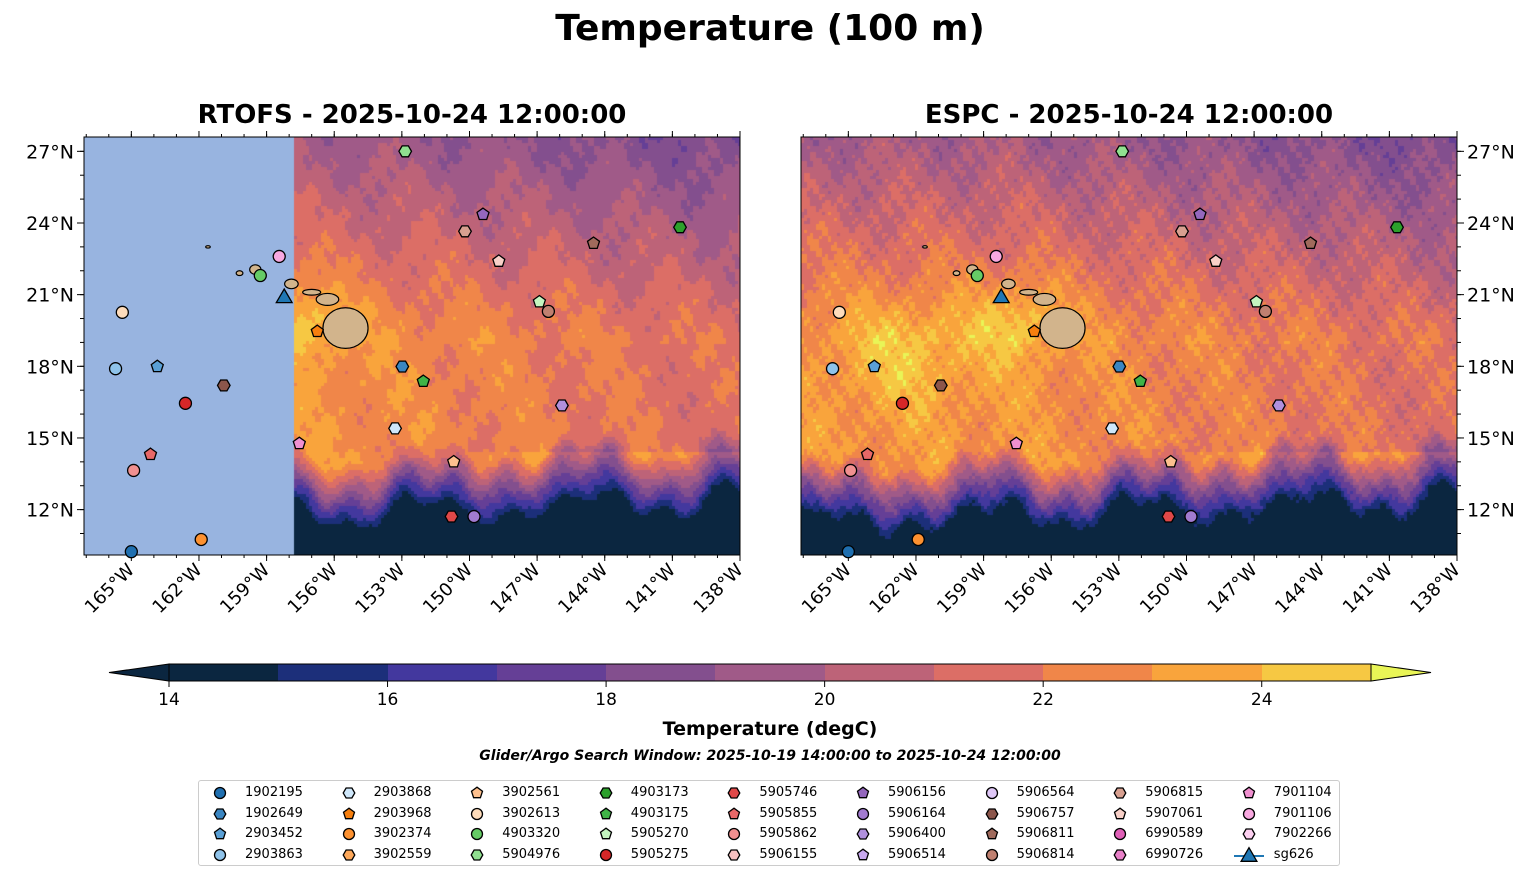  Describe the element at coordinates (788, 792) in the screenshot. I see `legend-label: 5905746` at that location.